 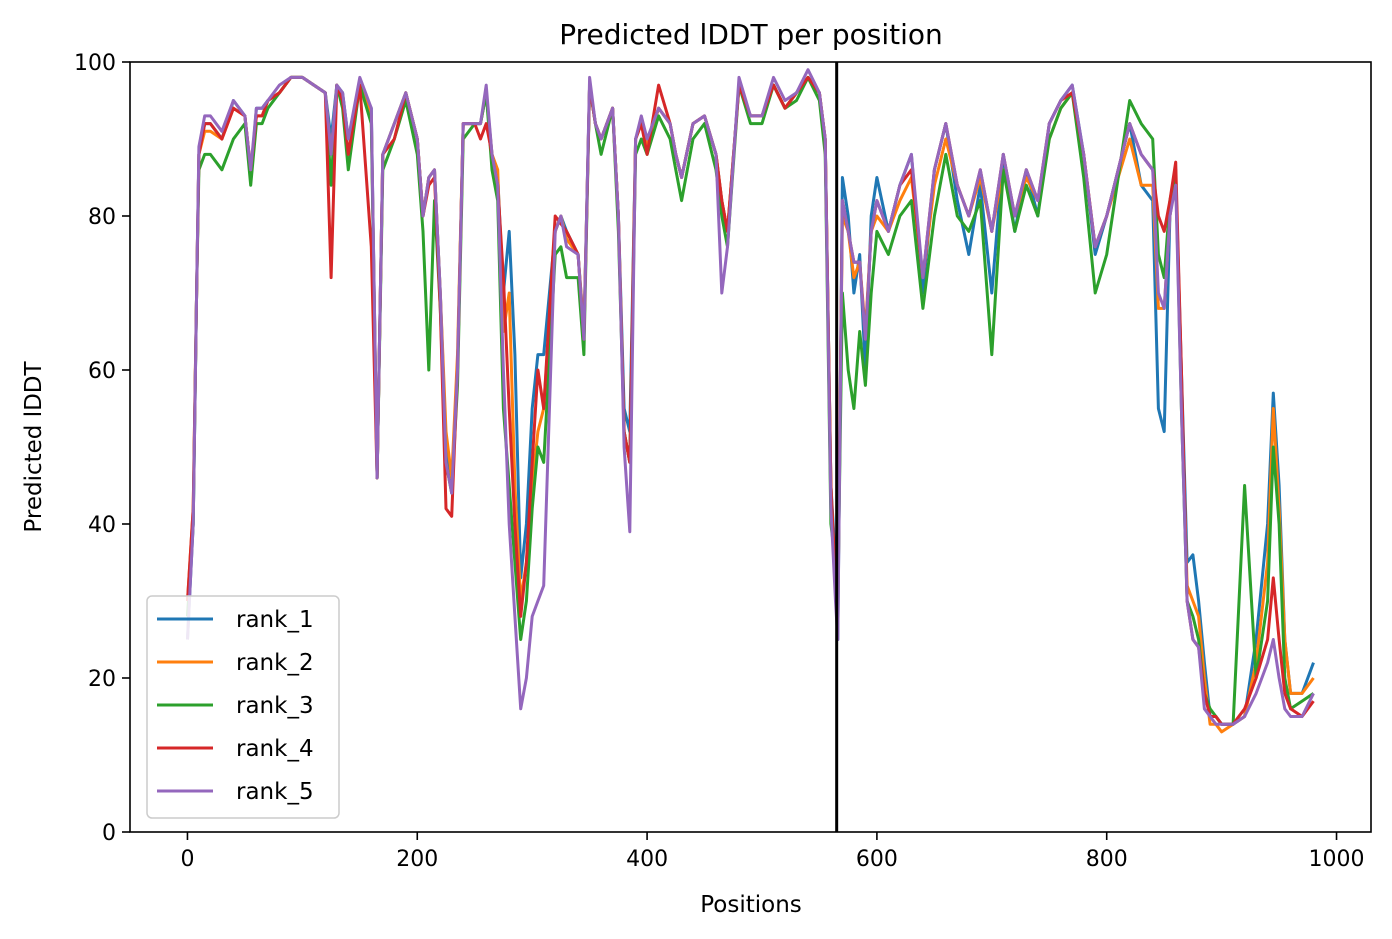 What do you see at coordinates (102, 525) in the screenshot?
I see `y-tick-label: 40` at bounding box center [102, 525].